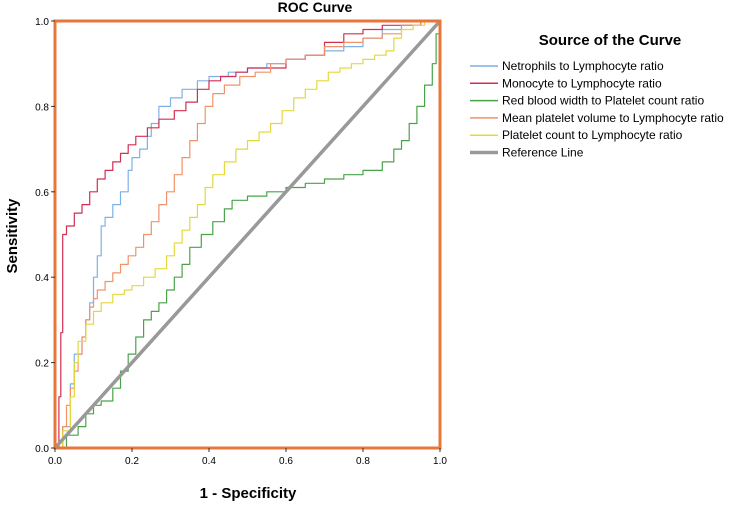 The height and width of the screenshot is (509, 749). Describe the element at coordinates (42, 364) in the screenshot. I see `y-tick-label: 0.2` at that location.